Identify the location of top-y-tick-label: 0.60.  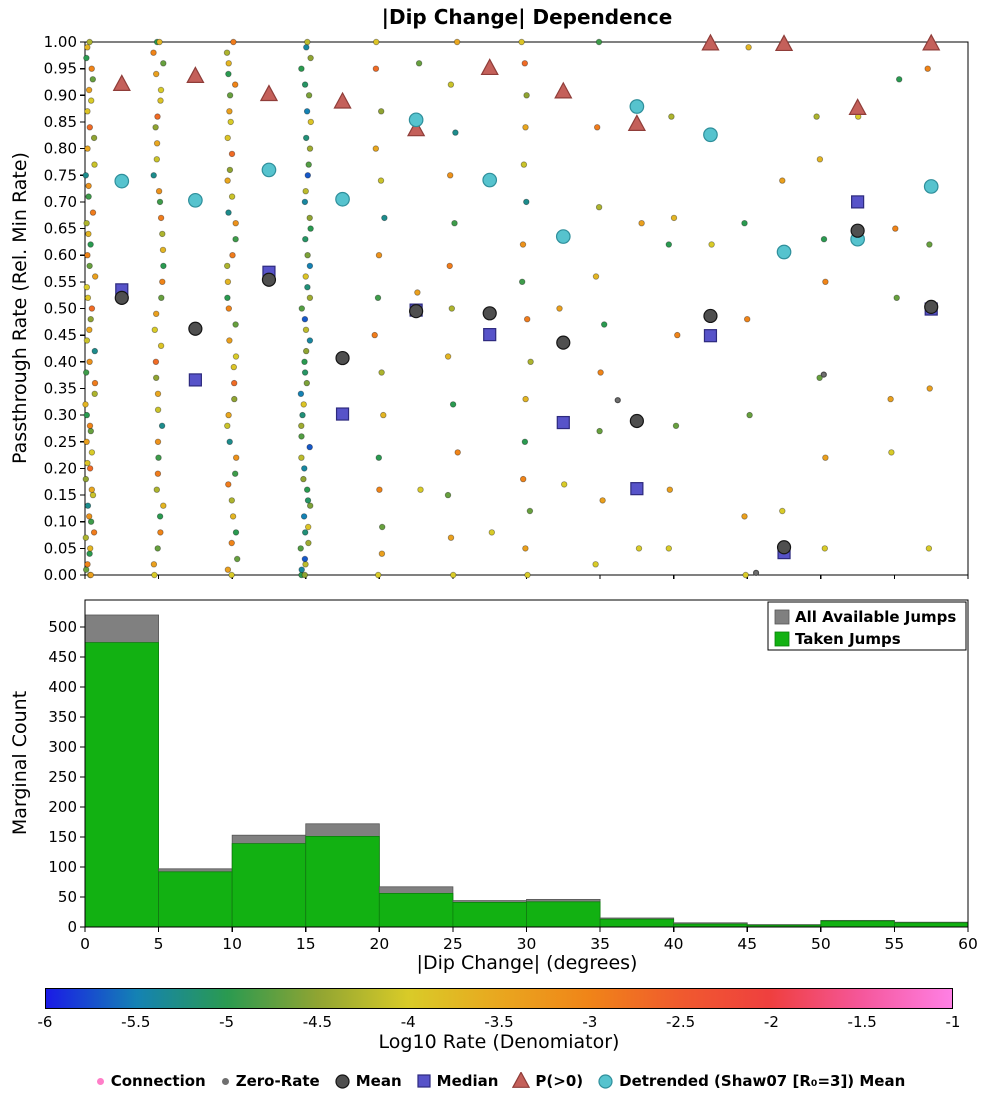
(60, 255).